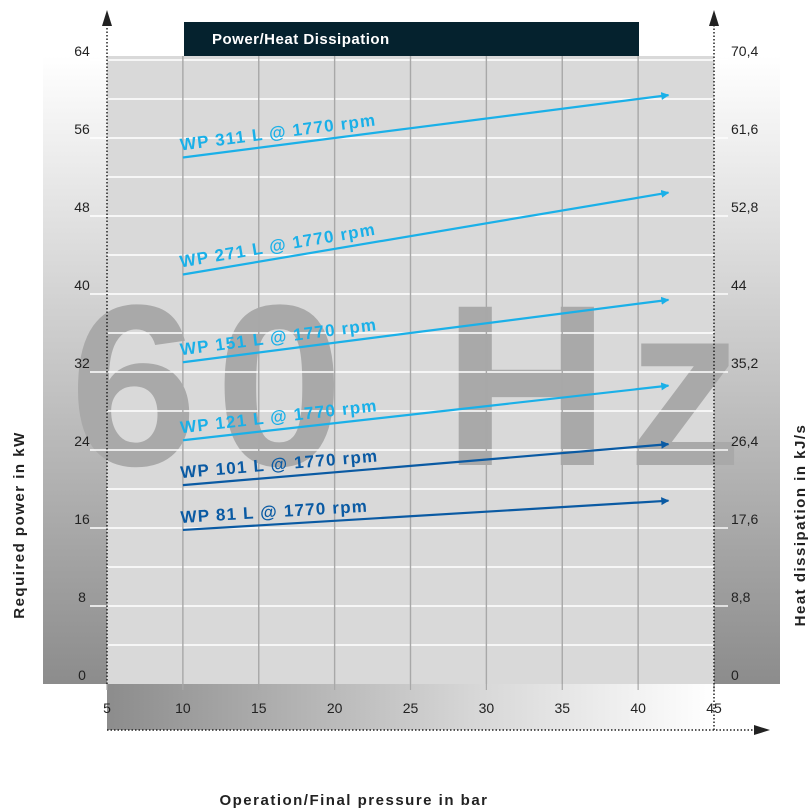  I want to click on y2-tick-label: 0, so click(735, 675).